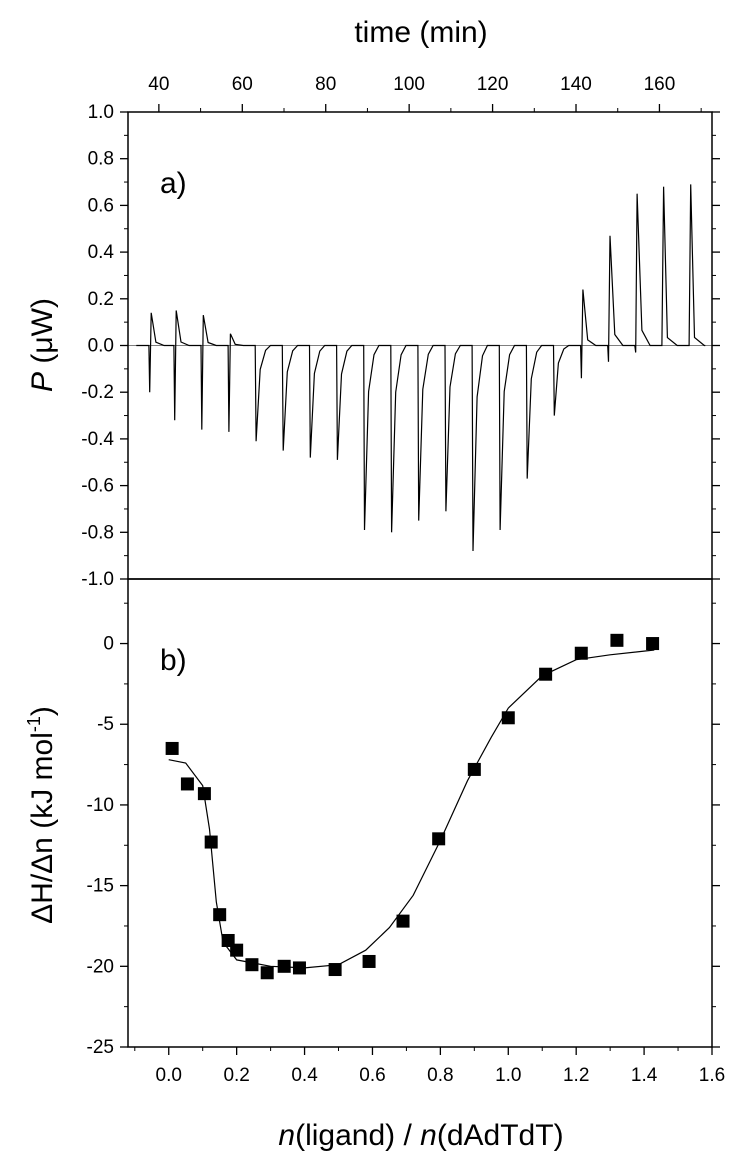  What do you see at coordinates (158, 84) in the screenshot?
I see `top-xtick-label: 40` at bounding box center [158, 84].